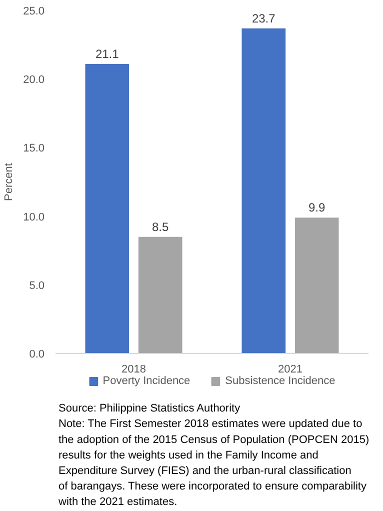 This screenshot has height=511, width=383. Describe the element at coordinates (317, 207) in the screenshot. I see `data-label: 9.9` at that location.